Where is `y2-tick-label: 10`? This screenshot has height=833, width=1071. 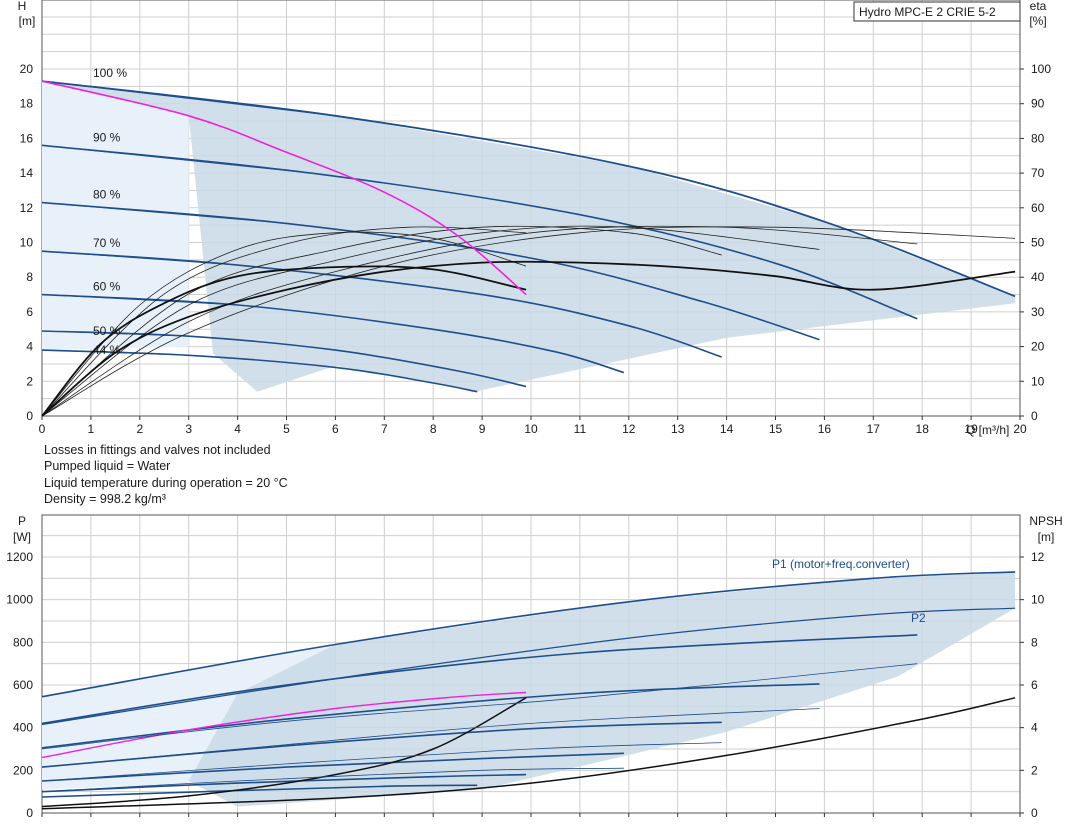
y2-tick-label: 10 is located at coordinates (1038, 381).